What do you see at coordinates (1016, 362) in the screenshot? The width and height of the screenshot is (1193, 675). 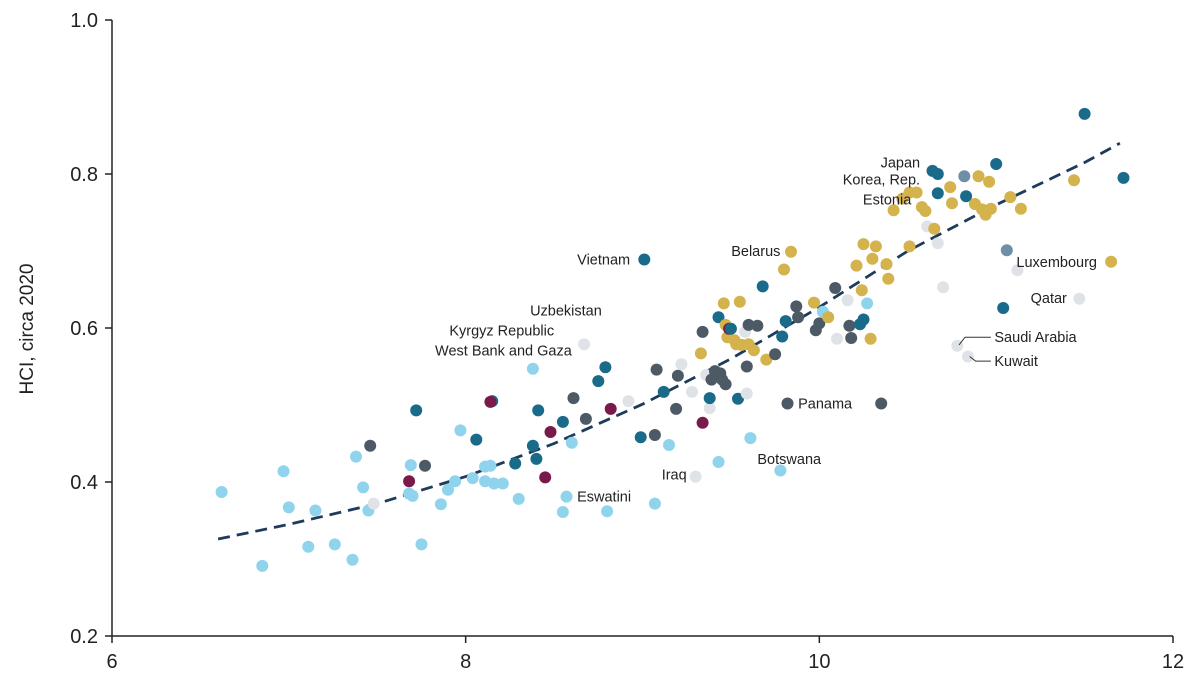 I see `country-label: Kuwait` at bounding box center [1016, 362].